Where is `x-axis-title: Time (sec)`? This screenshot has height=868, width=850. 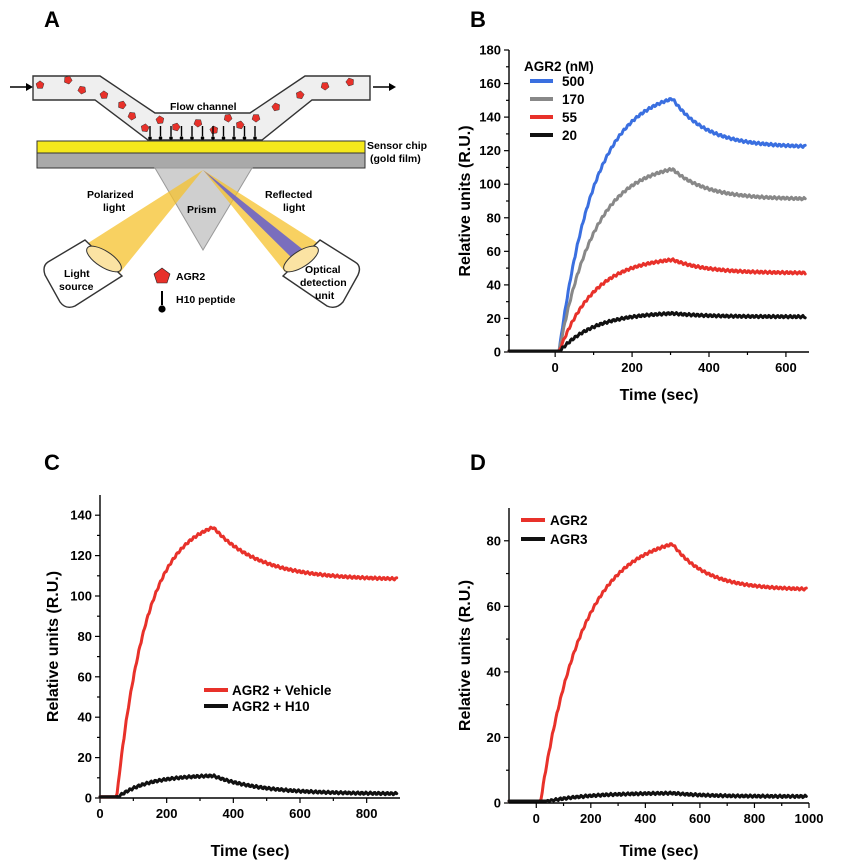 x-axis-title: Time (sec) is located at coordinates (659, 851).